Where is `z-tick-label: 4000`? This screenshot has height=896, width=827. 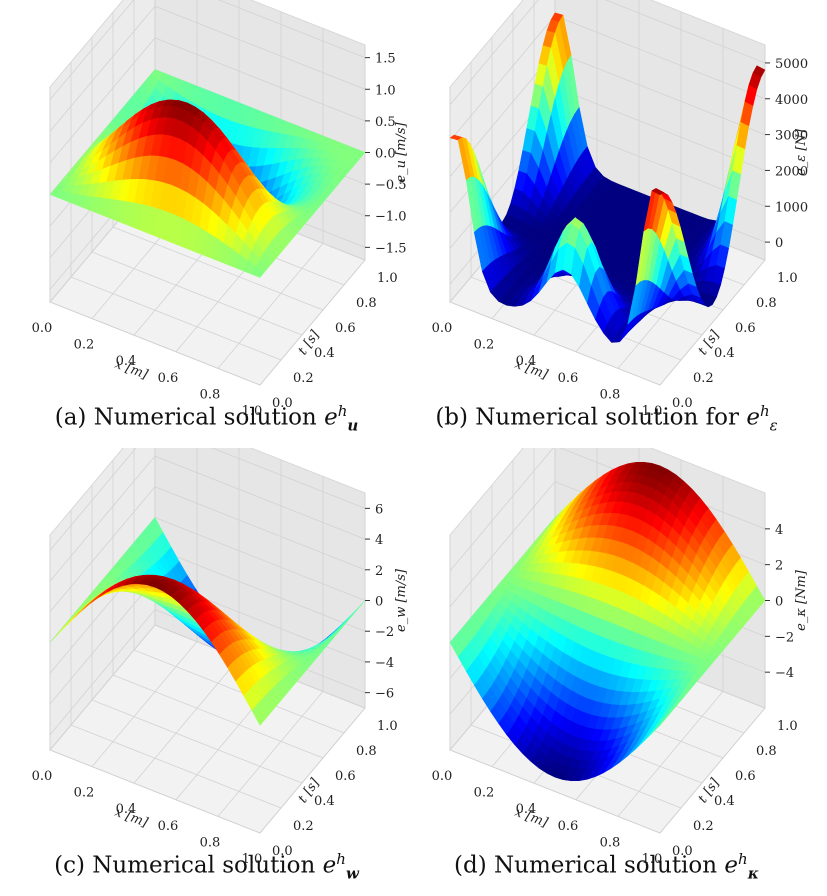 z-tick-label: 4000 is located at coordinates (791, 100).